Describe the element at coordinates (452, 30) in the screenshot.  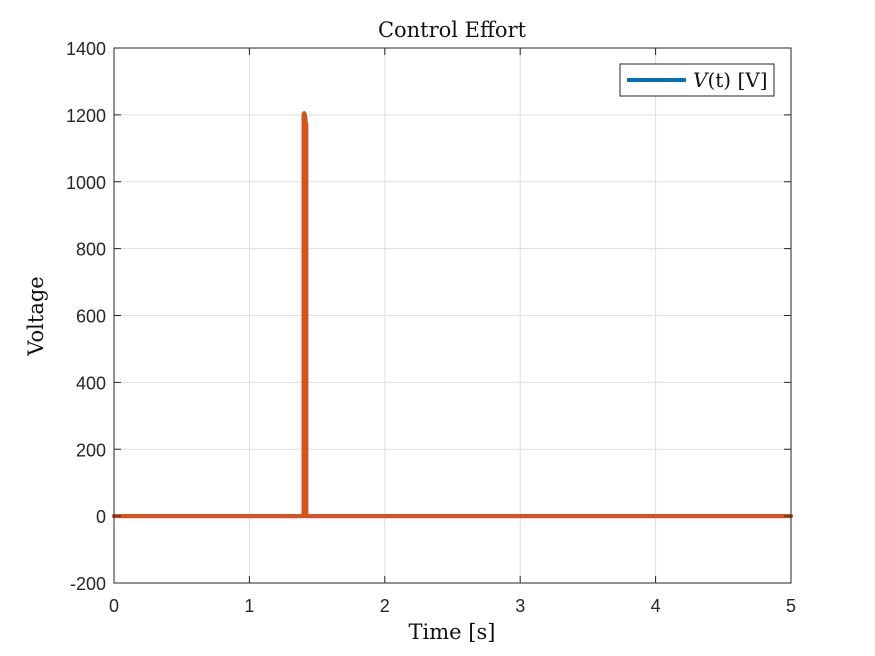
I see `chart-title: Control Effort` at that location.